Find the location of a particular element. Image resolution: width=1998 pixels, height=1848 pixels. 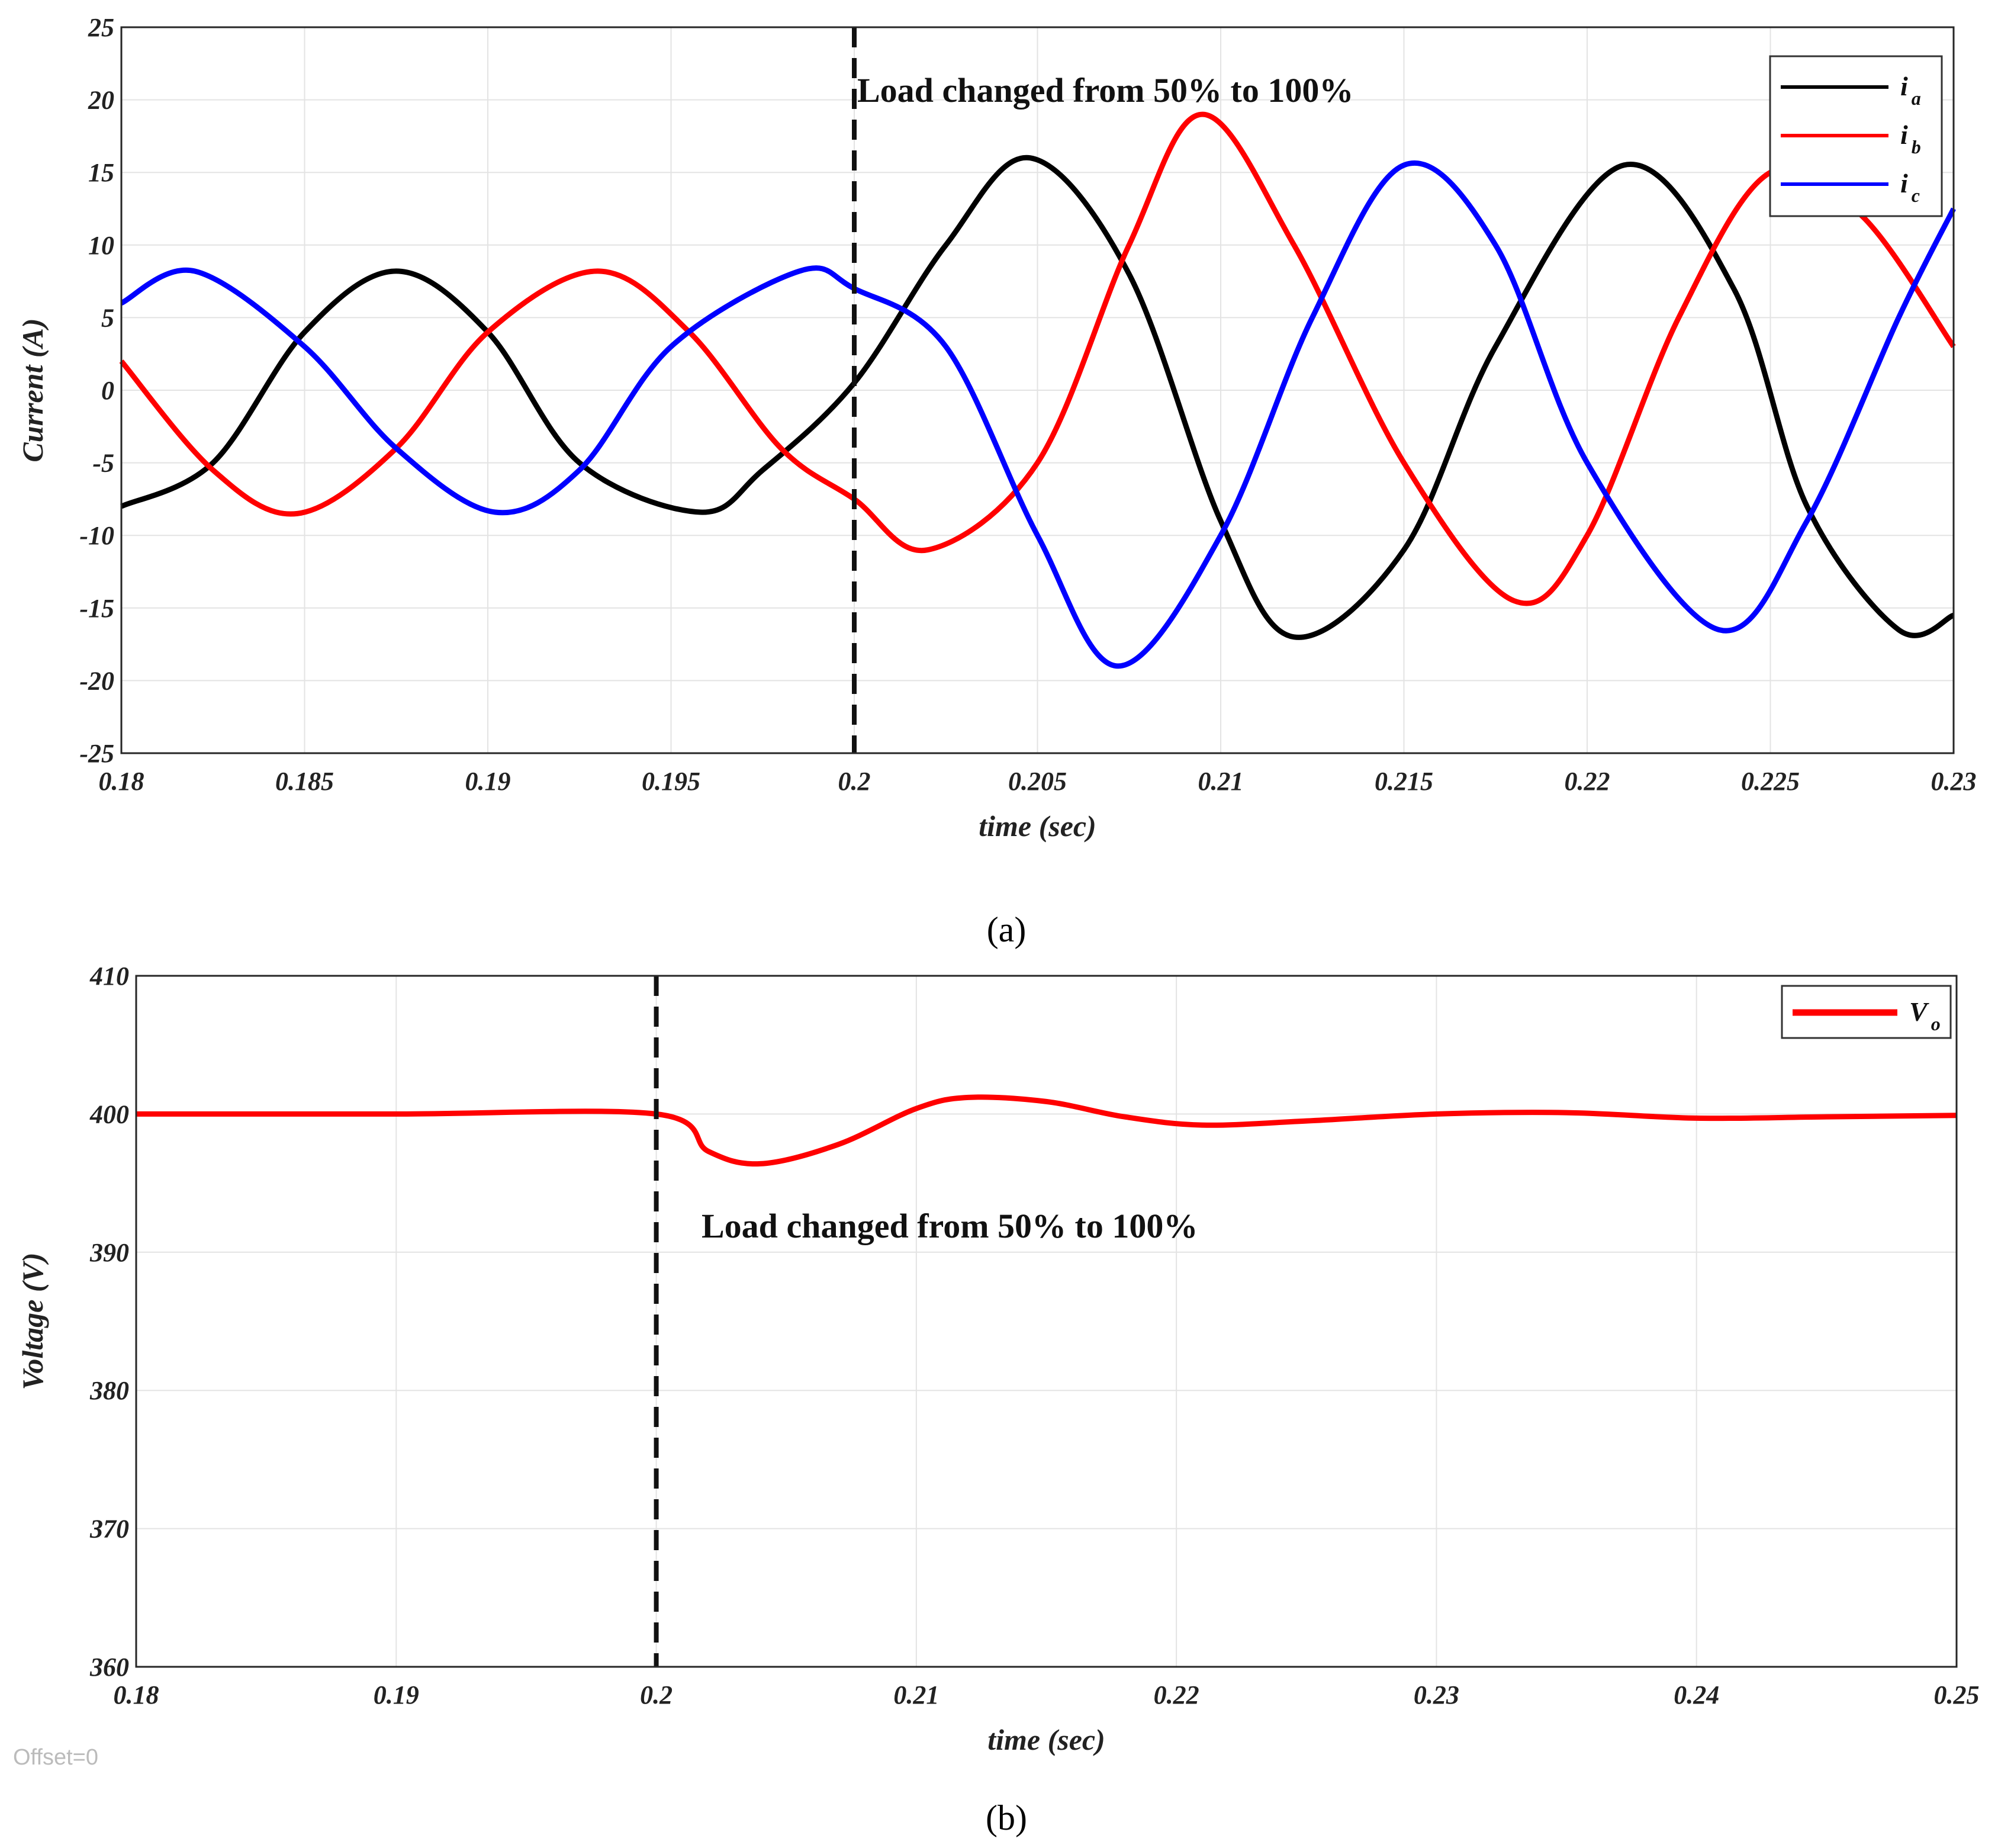

y-tick-label: 370 is located at coordinates (109, 1529).